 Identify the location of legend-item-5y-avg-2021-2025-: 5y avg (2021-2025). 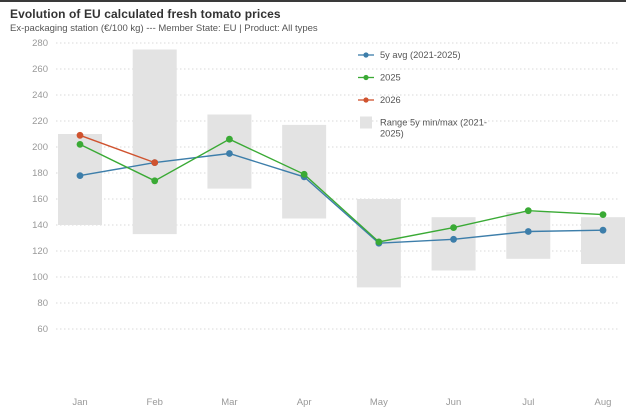
(409, 55).